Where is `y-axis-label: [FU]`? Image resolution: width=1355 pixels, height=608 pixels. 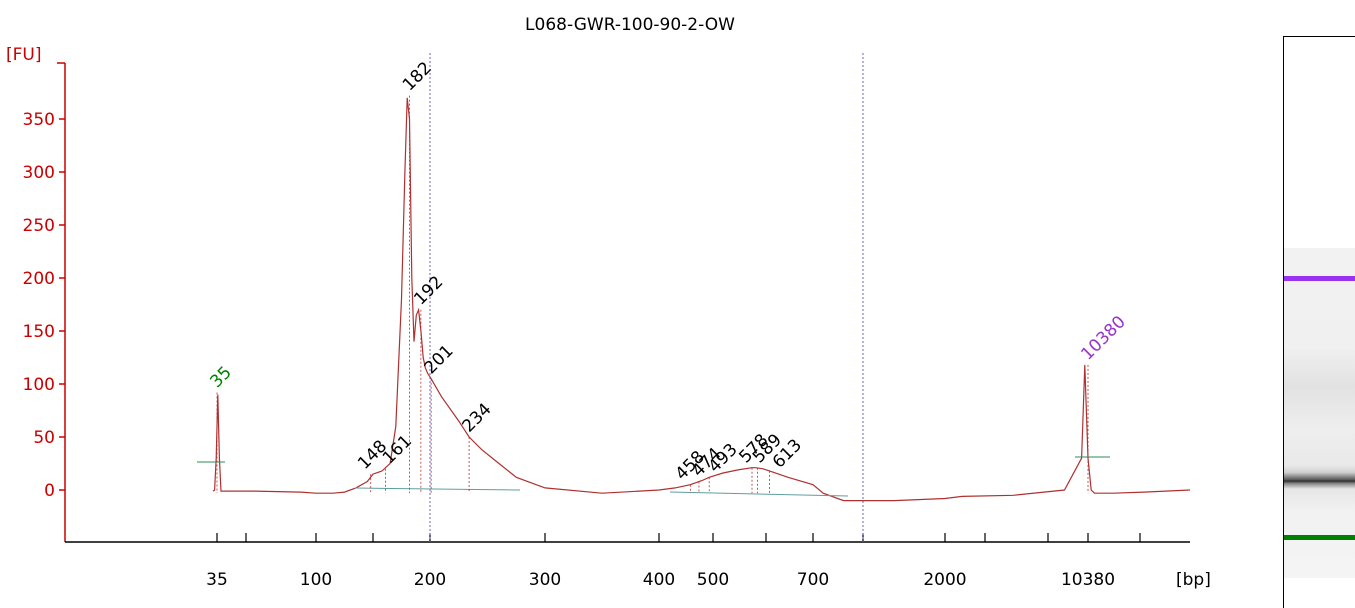 y-axis-label: [FU] is located at coordinates (24, 55).